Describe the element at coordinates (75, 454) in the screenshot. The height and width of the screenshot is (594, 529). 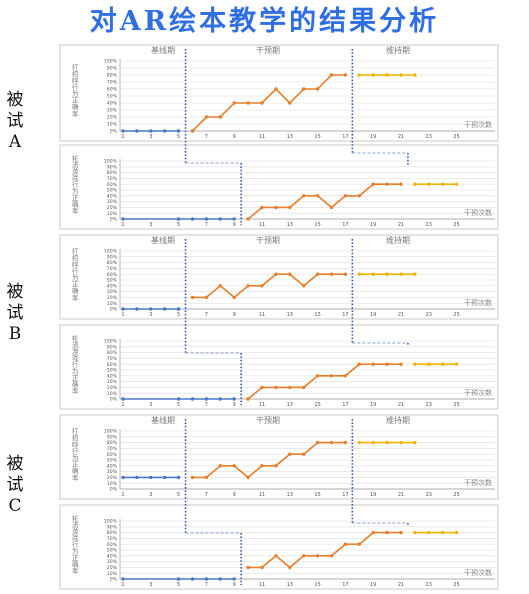
I see `measure-label: 打招呼行为正确率` at that location.